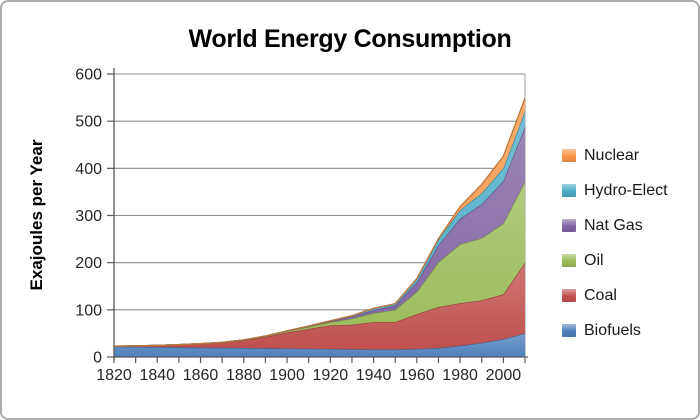 The width and height of the screenshot is (700, 420). Describe the element at coordinates (88, 216) in the screenshot. I see `y-tick-label-300: 300` at that location.